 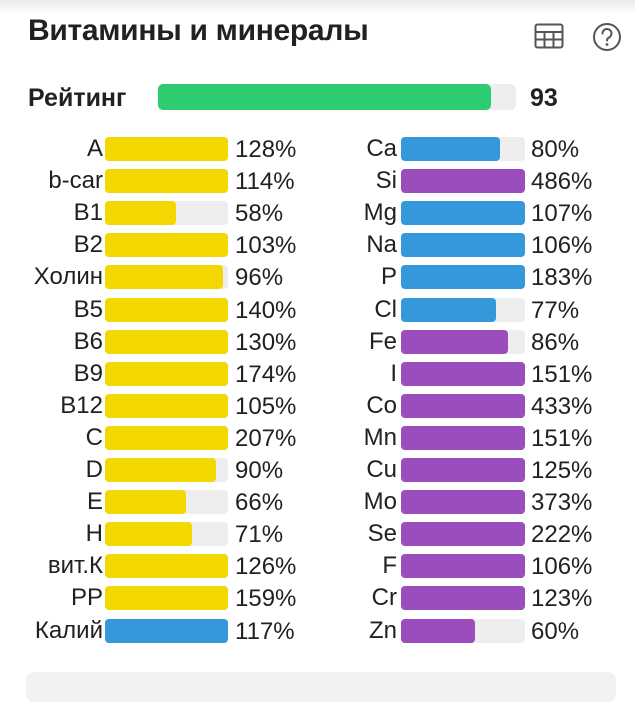 I want to click on table-icon, so click(x=549, y=36).